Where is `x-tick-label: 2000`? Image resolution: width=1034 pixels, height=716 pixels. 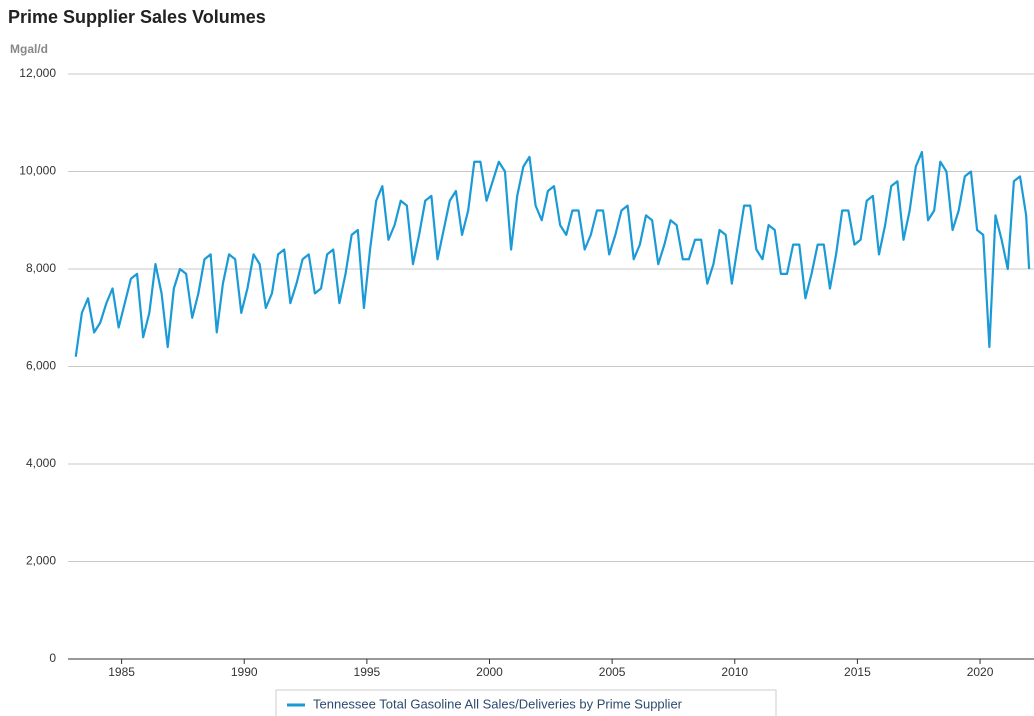 x-tick-label: 2000 is located at coordinates (489, 672).